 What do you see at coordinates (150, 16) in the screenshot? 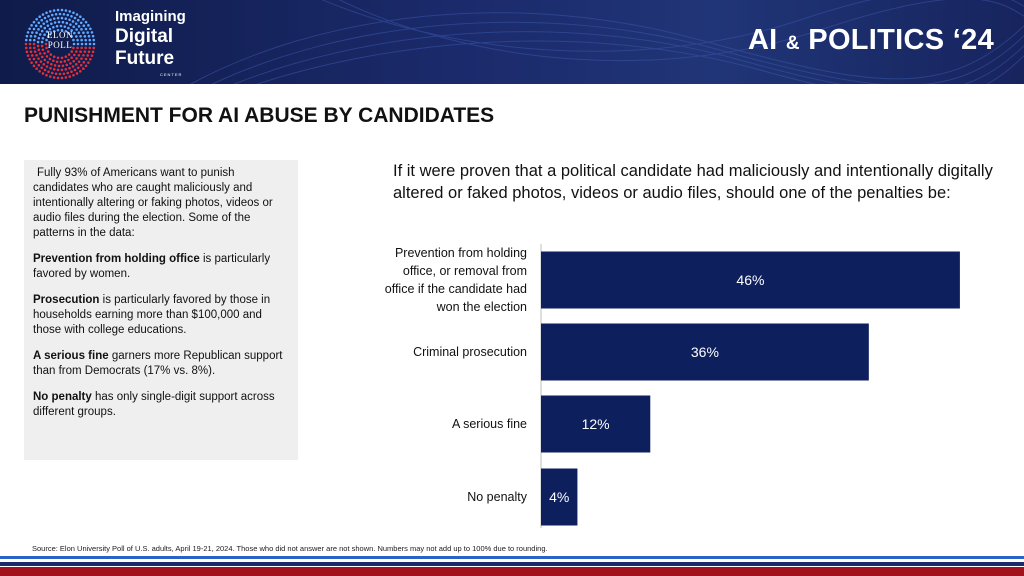
I see `brand-line1: Imagining` at bounding box center [150, 16].